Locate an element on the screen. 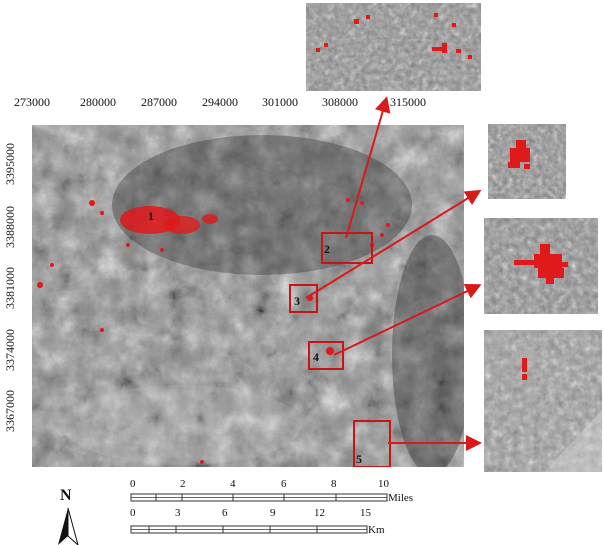  km-tick-15: 15 is located at coordinates (365, 513).